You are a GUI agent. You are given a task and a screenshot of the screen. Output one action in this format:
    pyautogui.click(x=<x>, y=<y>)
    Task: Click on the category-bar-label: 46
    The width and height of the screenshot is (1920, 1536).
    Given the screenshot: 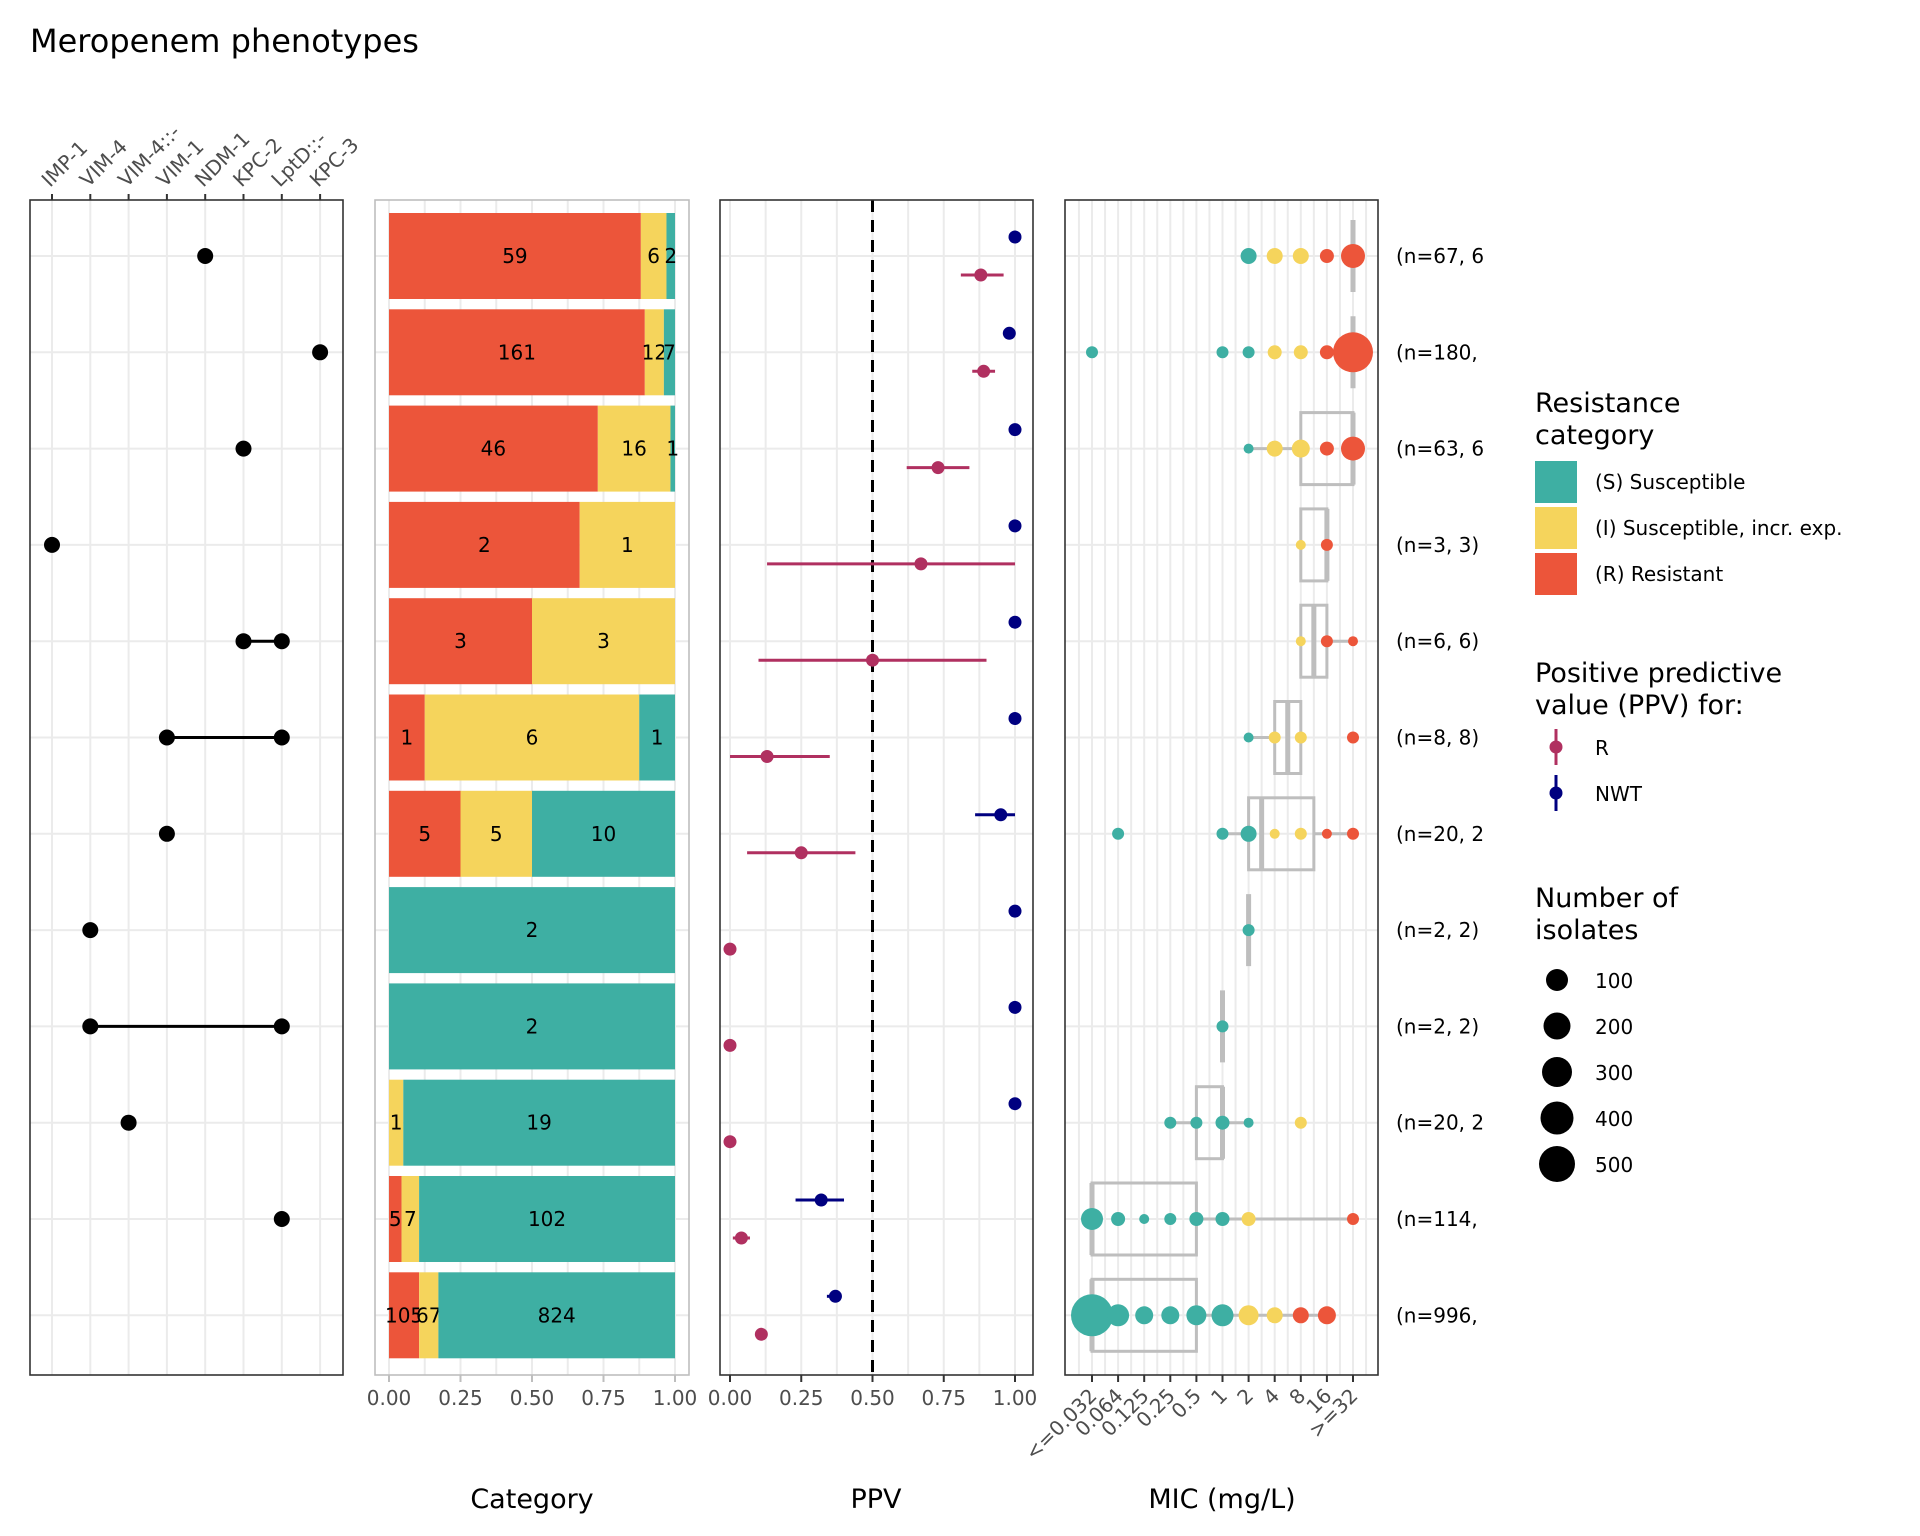 What is the action you would take?
    pyautogui.click(x=493, y=449)
    